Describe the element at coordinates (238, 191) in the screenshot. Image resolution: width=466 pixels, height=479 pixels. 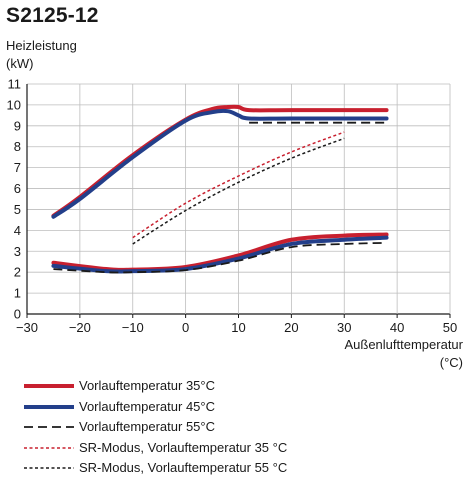
I see `series-line-5-upper` at that location.